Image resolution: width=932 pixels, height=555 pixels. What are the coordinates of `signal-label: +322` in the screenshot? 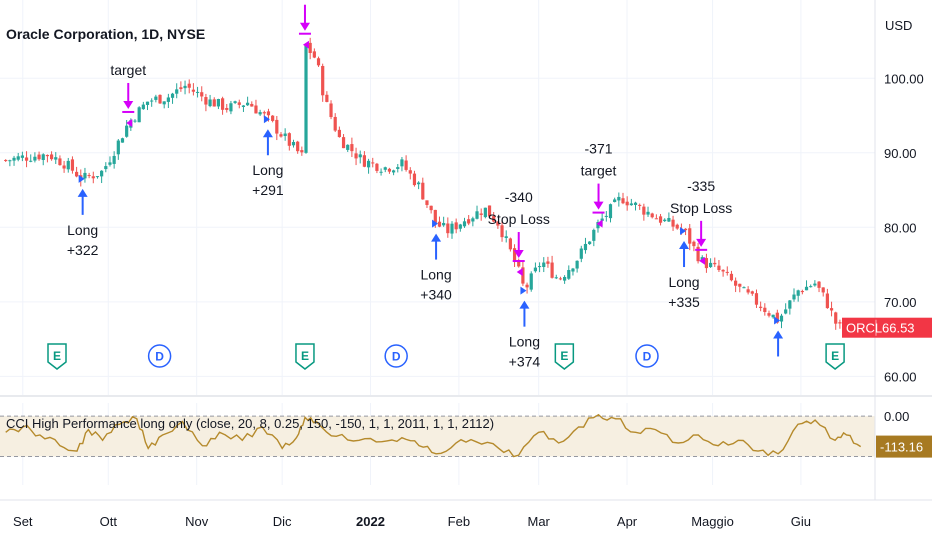 It's located at (83, 250).